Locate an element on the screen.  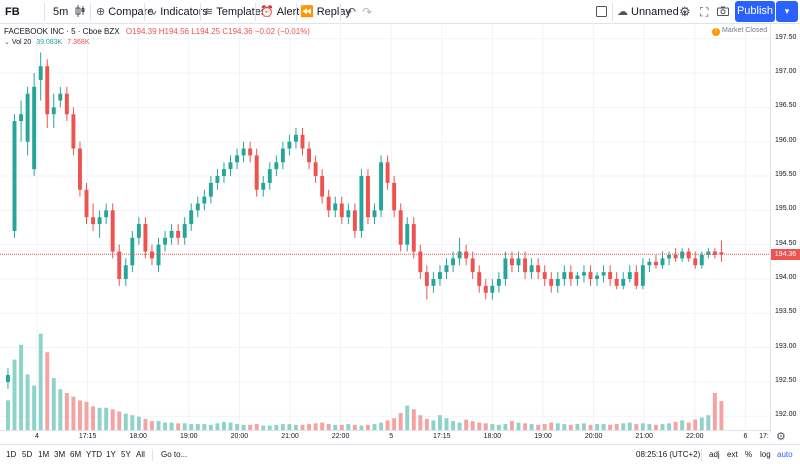
collapse-icon: ⌄ is located at coordinates (7, 42).